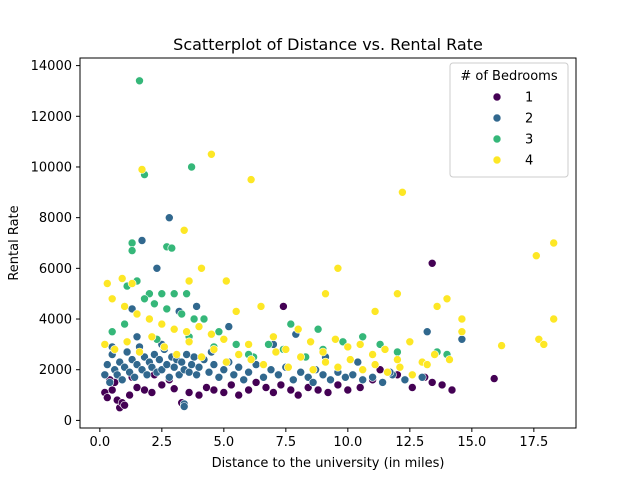 This screenshot has height=480, width=640. What do you see at coordinates (99, 442) in the screenshot?
I see `x-tick-label: 0.0` at bounding box center [99, 442].